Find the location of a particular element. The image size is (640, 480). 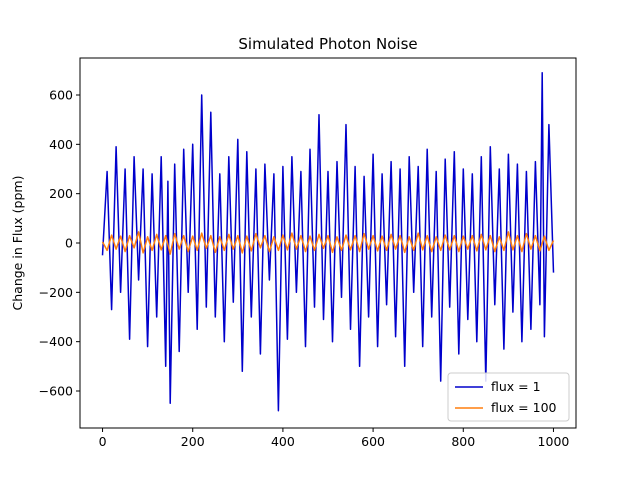

y-tick-label: 200 is located at coordinates (61, 193).